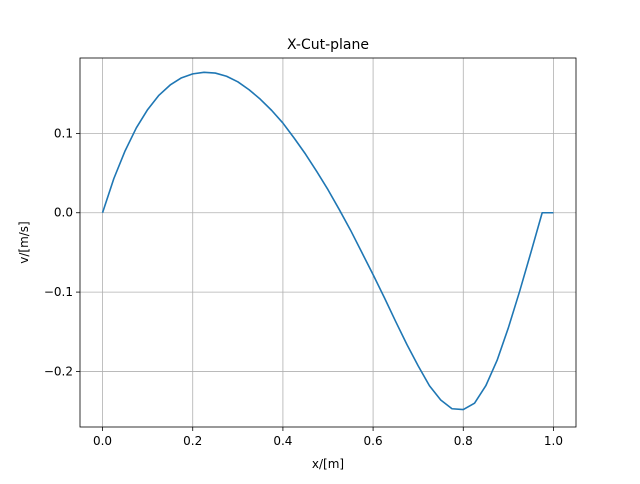  I want to click on y-tick-label: 0.1, so click(63, 133).